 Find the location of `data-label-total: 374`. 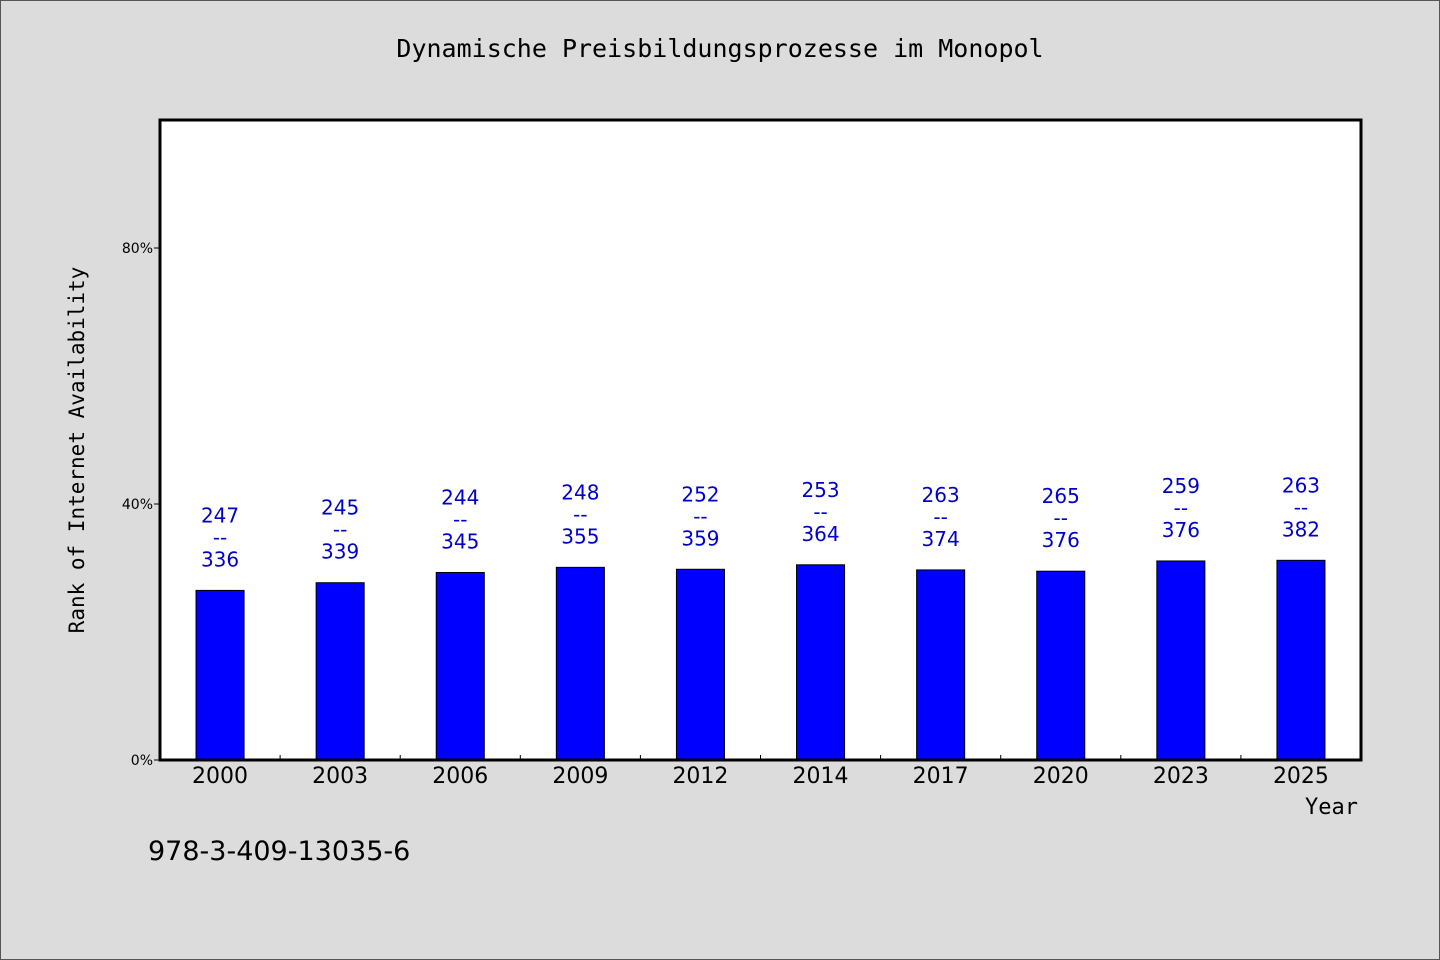

data-label-total: 374 is located at coordinates (941, 539).